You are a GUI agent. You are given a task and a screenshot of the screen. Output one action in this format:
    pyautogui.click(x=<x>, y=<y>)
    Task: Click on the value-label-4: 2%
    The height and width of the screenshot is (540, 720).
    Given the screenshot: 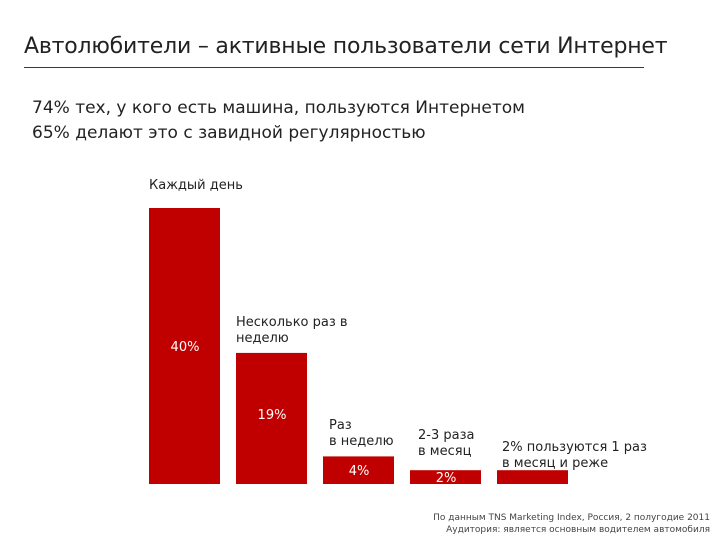 What is the action you would take?
    pyautogui.click(x=446, y=478)
    